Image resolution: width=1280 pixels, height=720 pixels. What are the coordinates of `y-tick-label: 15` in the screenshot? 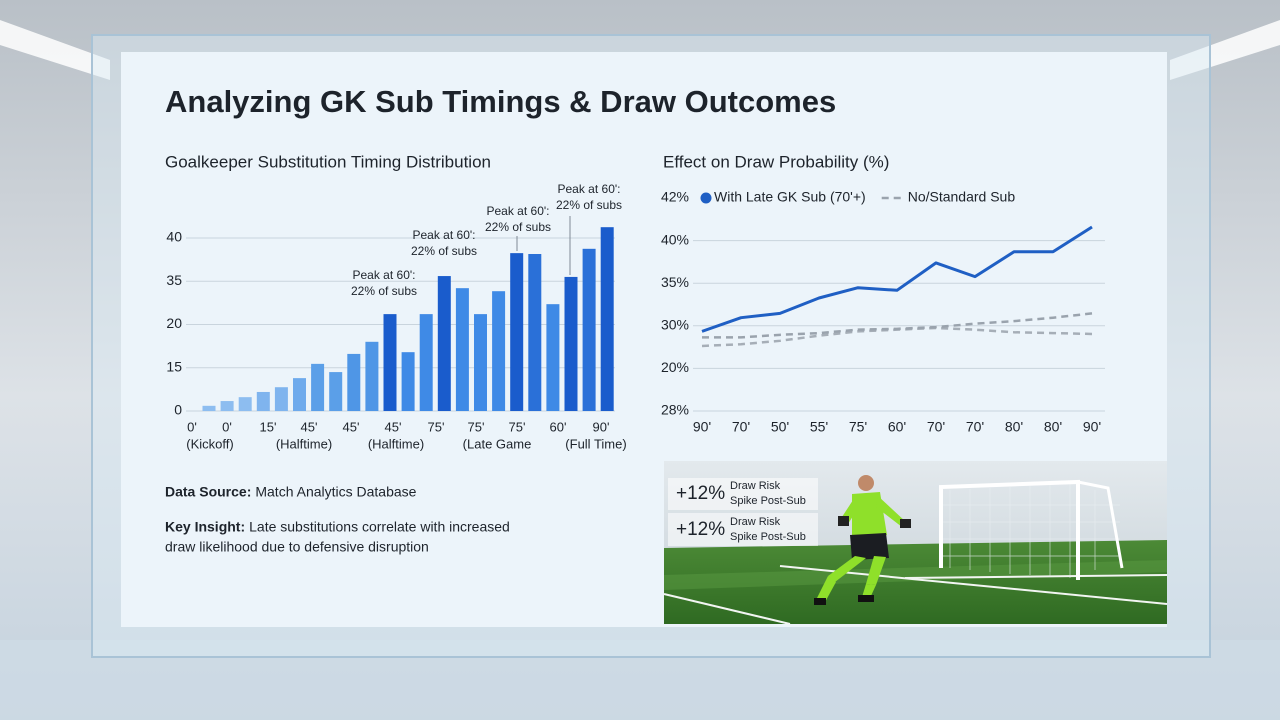 It's located at (174, 366).